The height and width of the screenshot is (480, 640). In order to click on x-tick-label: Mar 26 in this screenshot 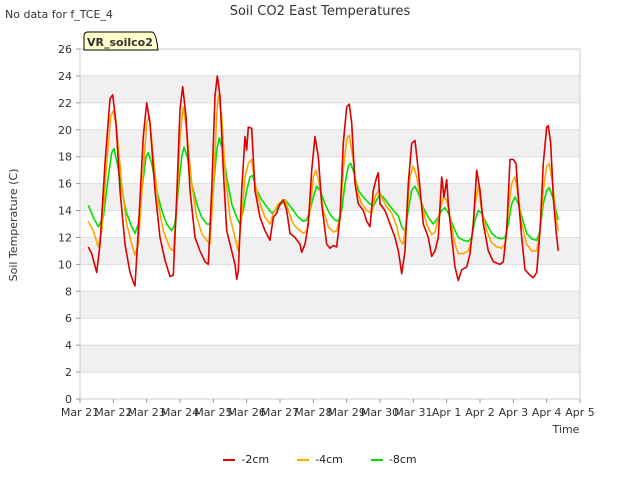, I will do `click(247, 412)`.